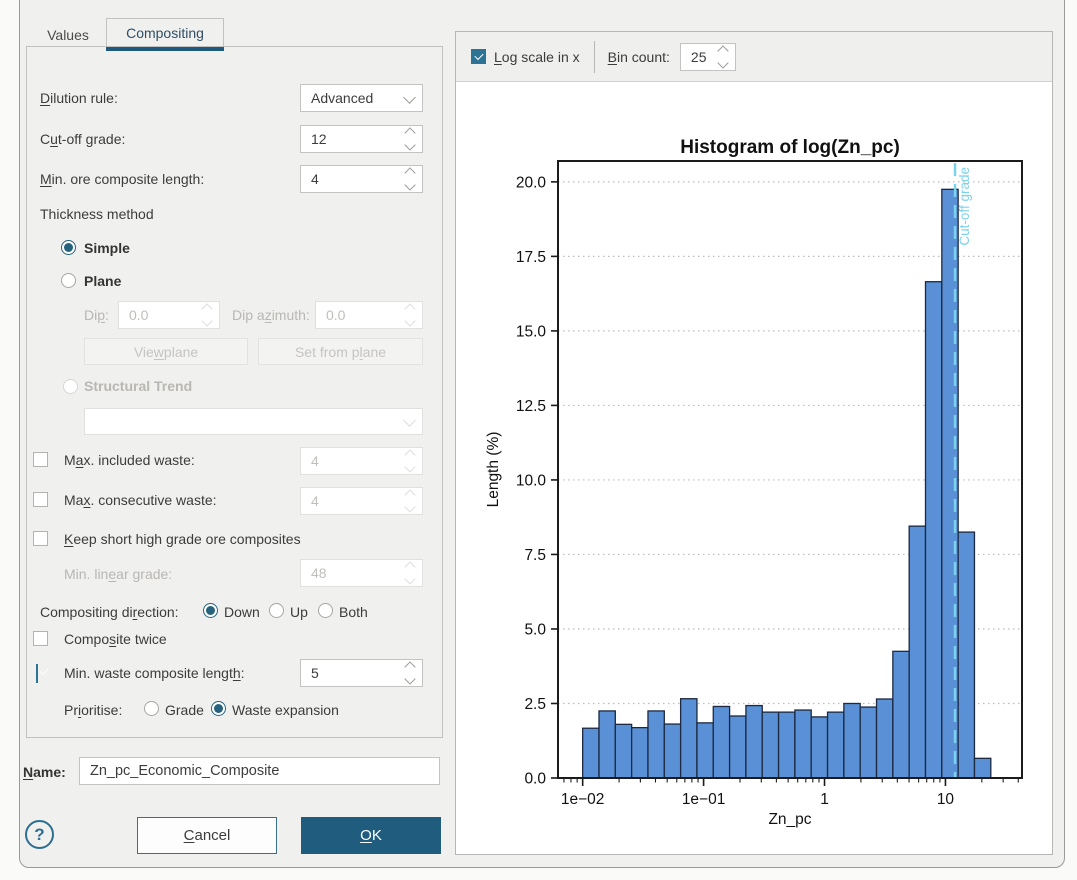 The height and width of the screenshot is (880, 1077). Describe the element at coordinates (140, 500) in the screenshot. I see `max-consecutive-waste-label: Max. consecutive waste:` at that location.